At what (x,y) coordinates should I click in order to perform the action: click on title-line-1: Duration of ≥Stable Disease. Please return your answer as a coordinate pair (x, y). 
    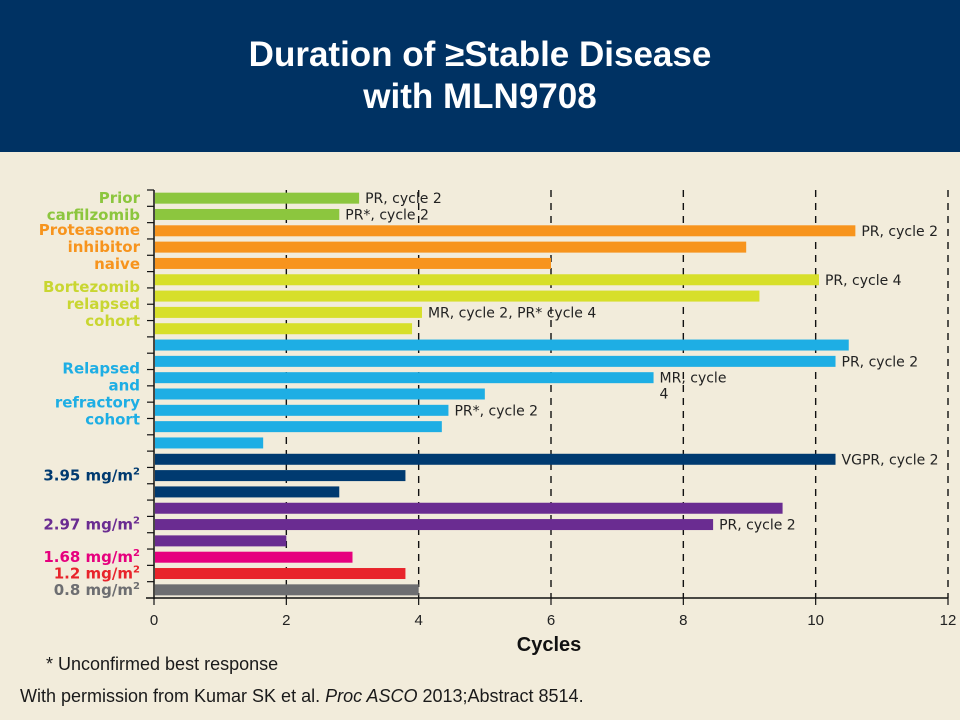
    Looking at the image, I should click on (480, 54).